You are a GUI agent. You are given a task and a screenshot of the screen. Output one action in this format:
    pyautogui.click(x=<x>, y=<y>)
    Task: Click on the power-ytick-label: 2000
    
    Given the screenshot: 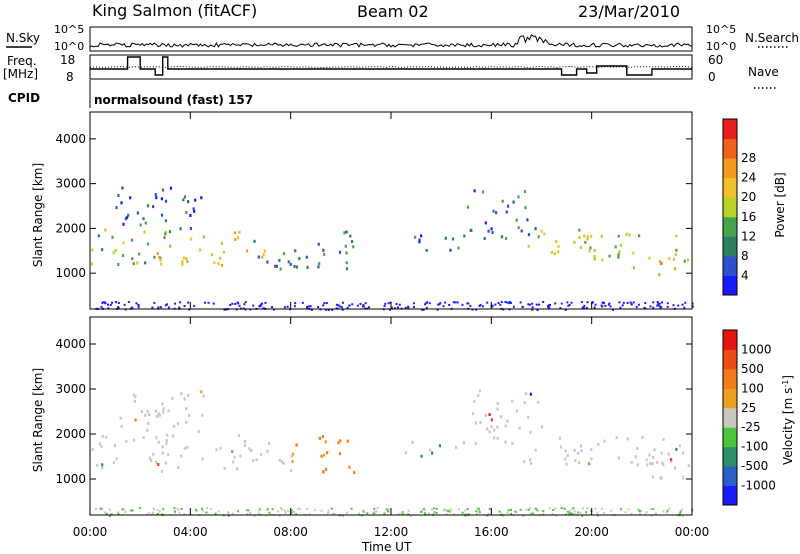 What is the action you would take?
    pyautogui.click(x=70, y=228)
    